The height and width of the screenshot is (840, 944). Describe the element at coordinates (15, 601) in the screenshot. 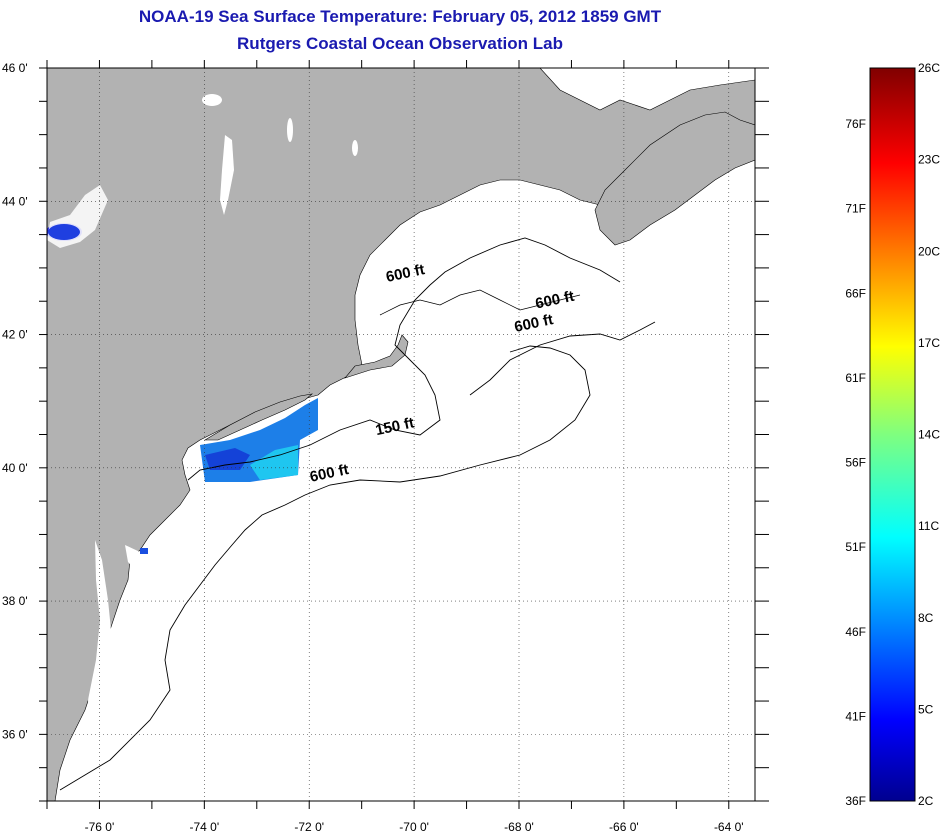

I see `lat-tick-label: 38 0'` at that location.